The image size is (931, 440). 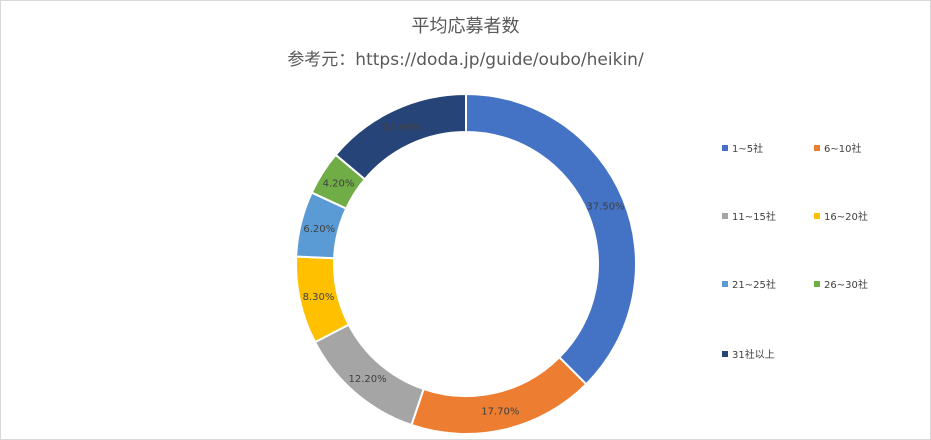 I want to click on data-label-3: 12.20%, so click(x=368, y=379).